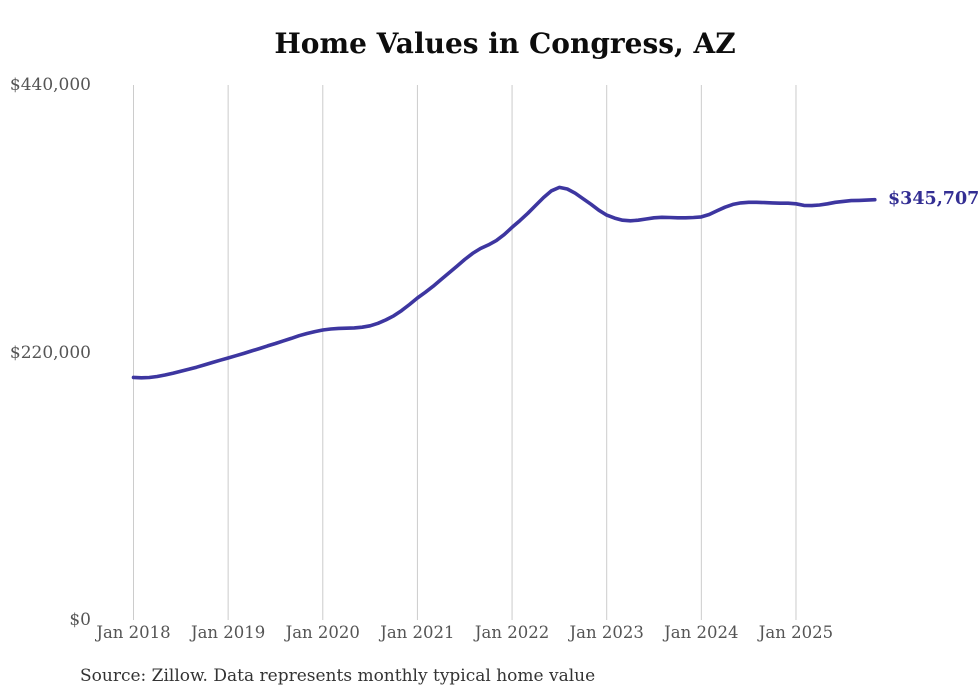 Image resolution: width=980 pixels, height=699 pixels. I want to click on chart-title: Home Values in Congress, AZ, so click(505, 43).